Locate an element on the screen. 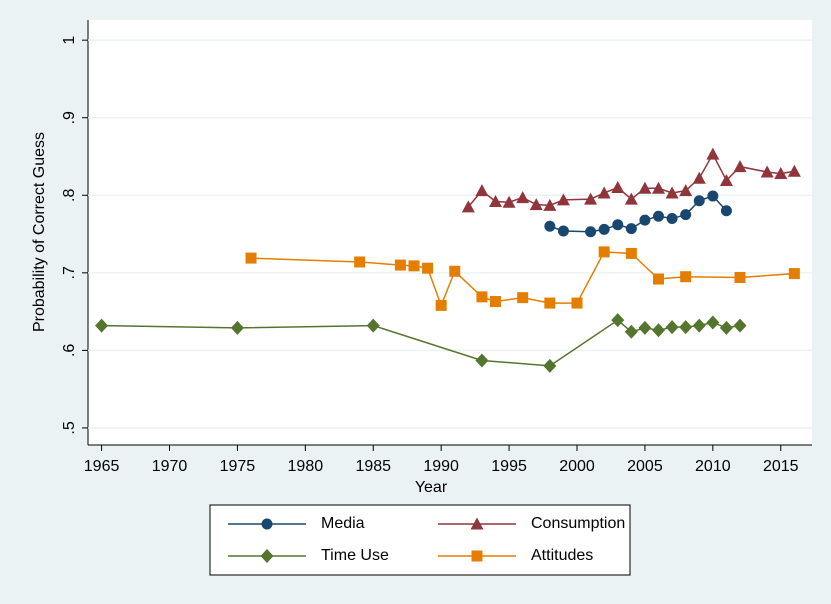  x-tick-label: 2010 is located at coordinates (713, 466).